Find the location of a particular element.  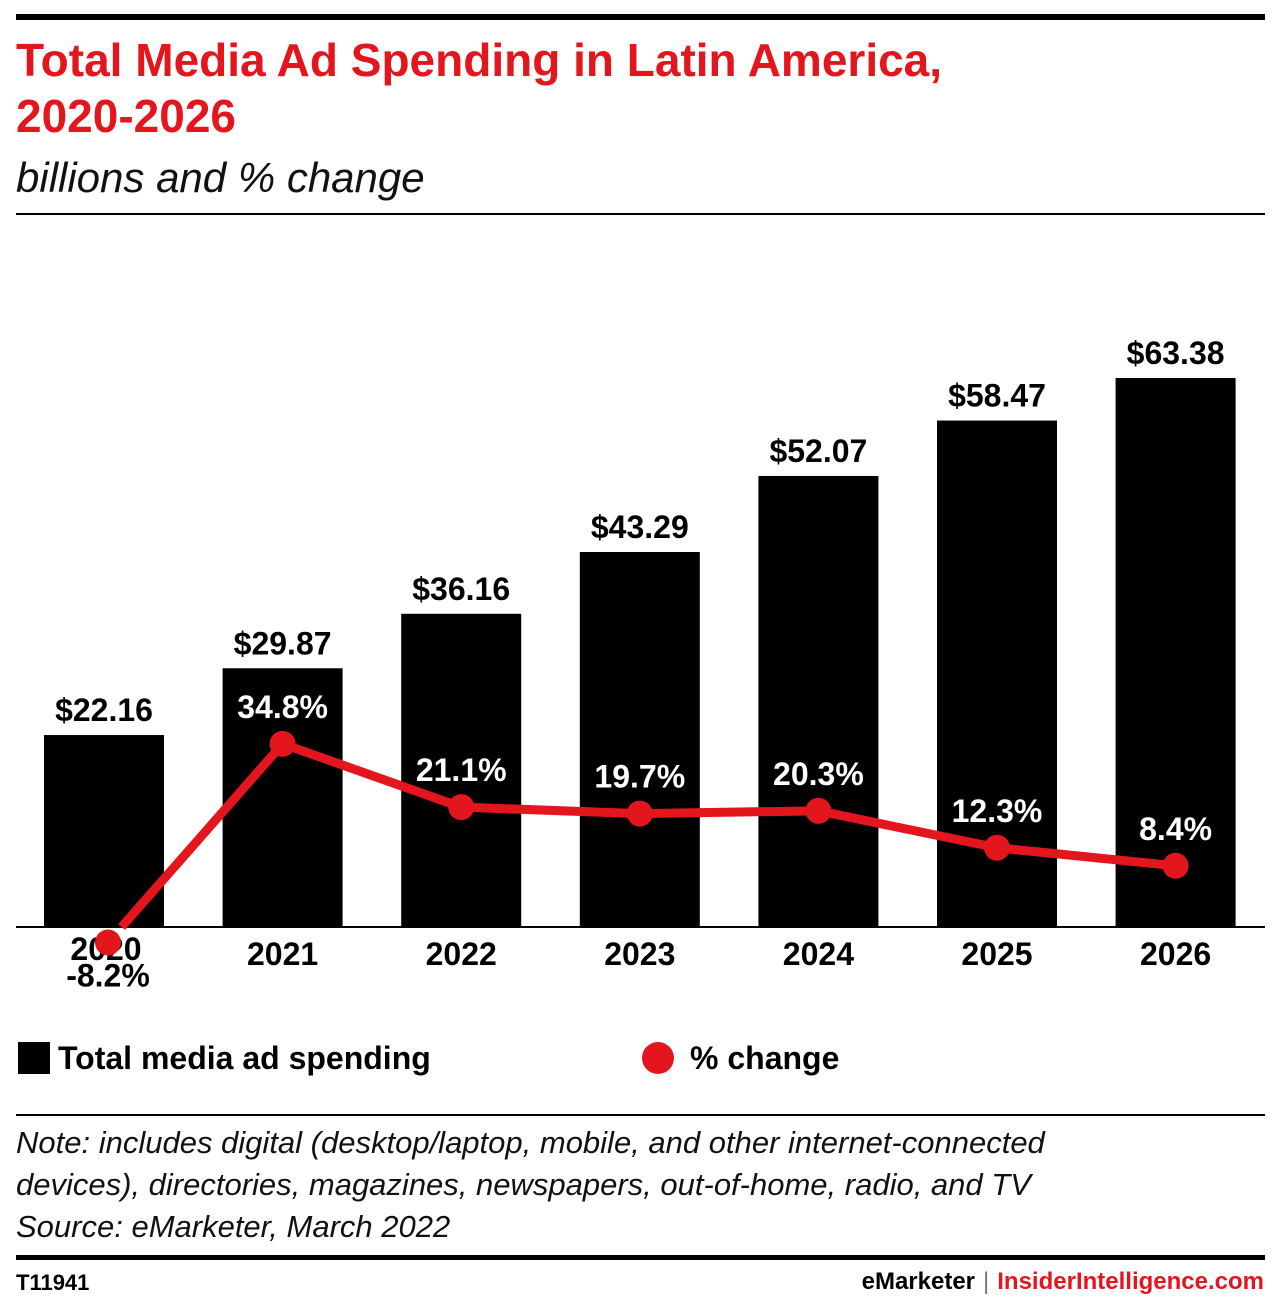

x-tick-label: 2022 is located at coordinates (461, 954).